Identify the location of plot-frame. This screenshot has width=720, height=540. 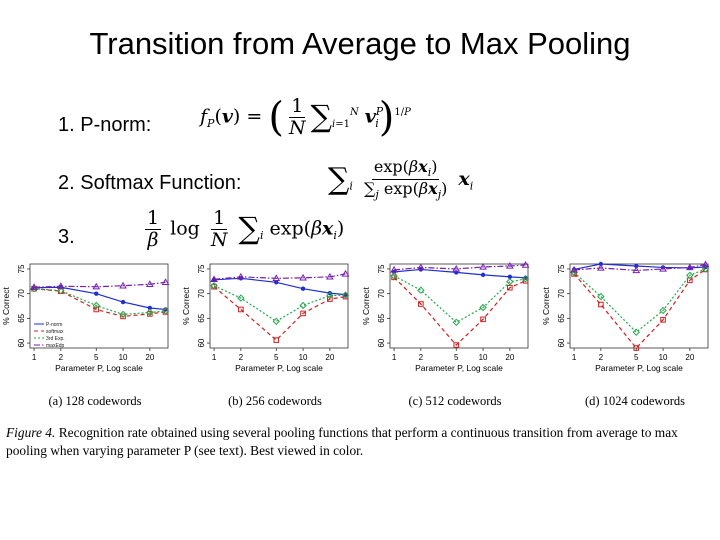
(99, 306).